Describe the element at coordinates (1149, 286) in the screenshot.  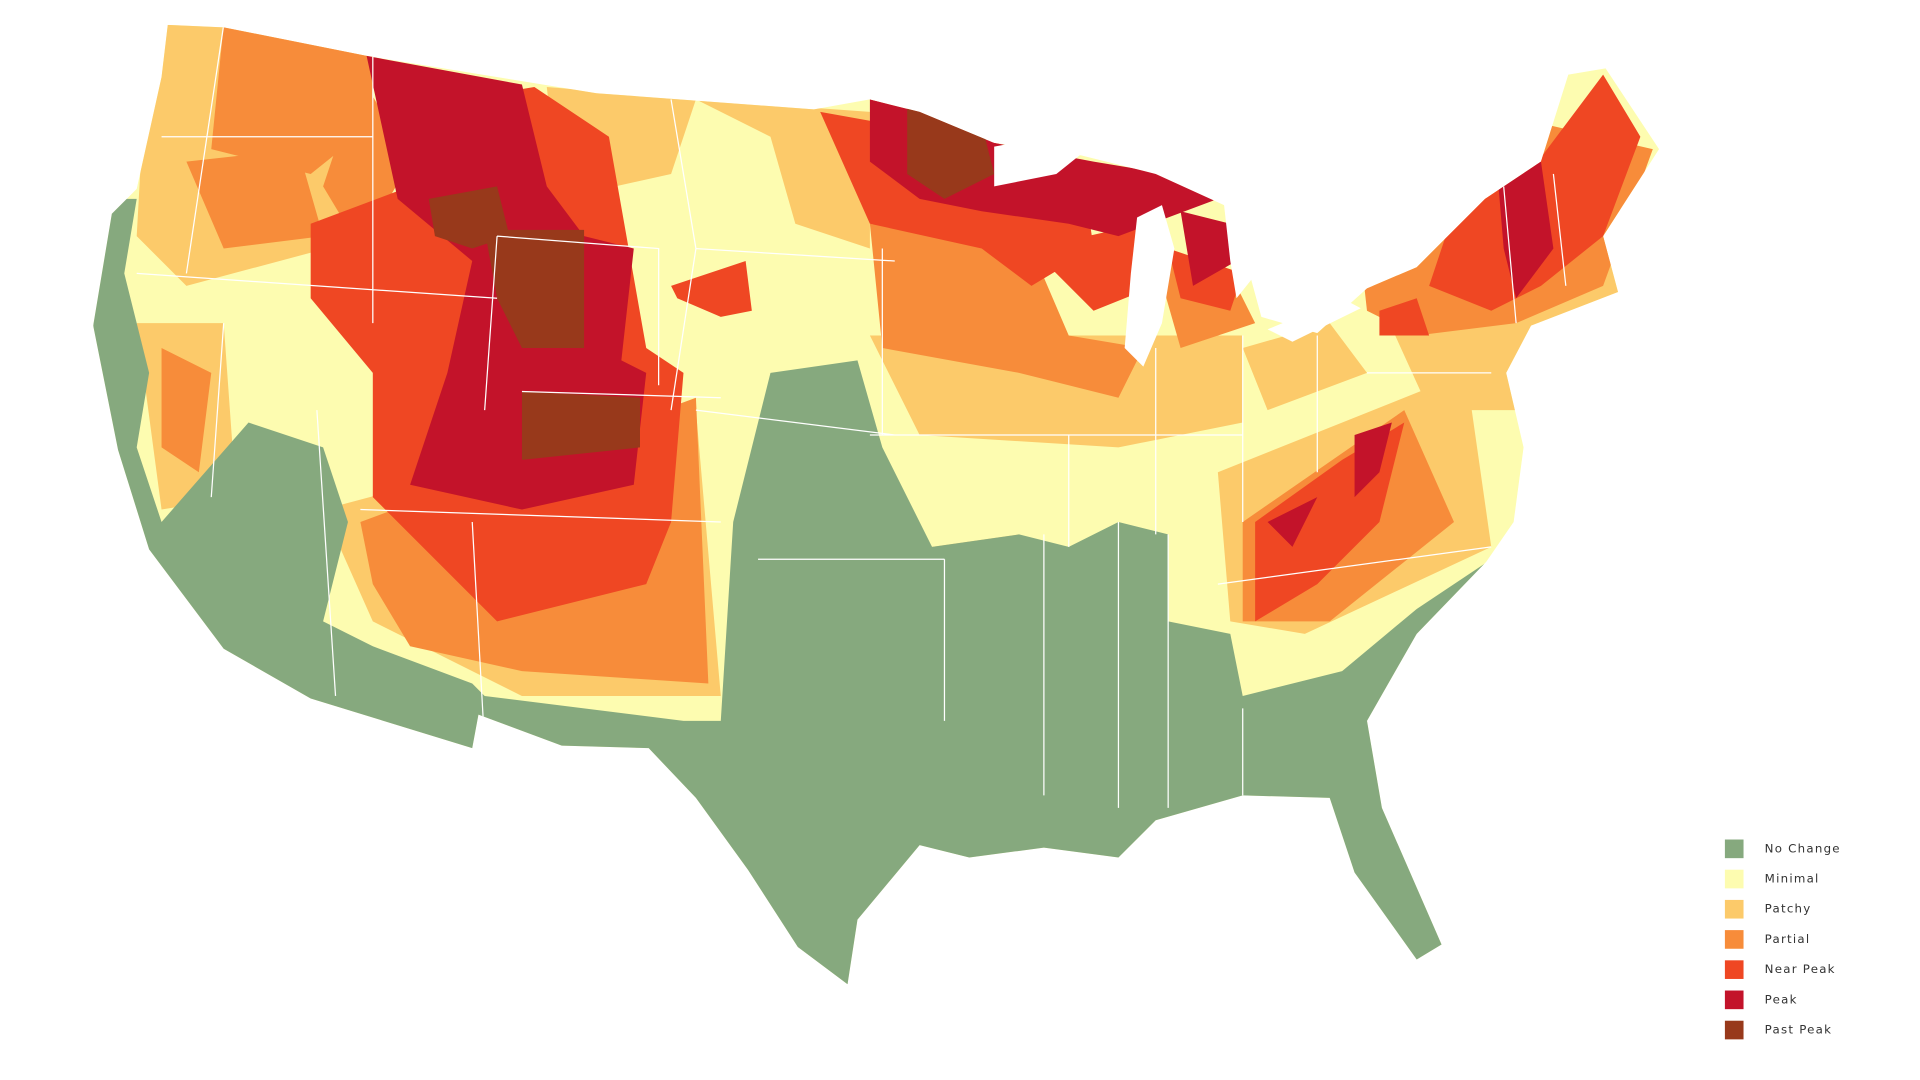
I see `lake-michigan` at that location.